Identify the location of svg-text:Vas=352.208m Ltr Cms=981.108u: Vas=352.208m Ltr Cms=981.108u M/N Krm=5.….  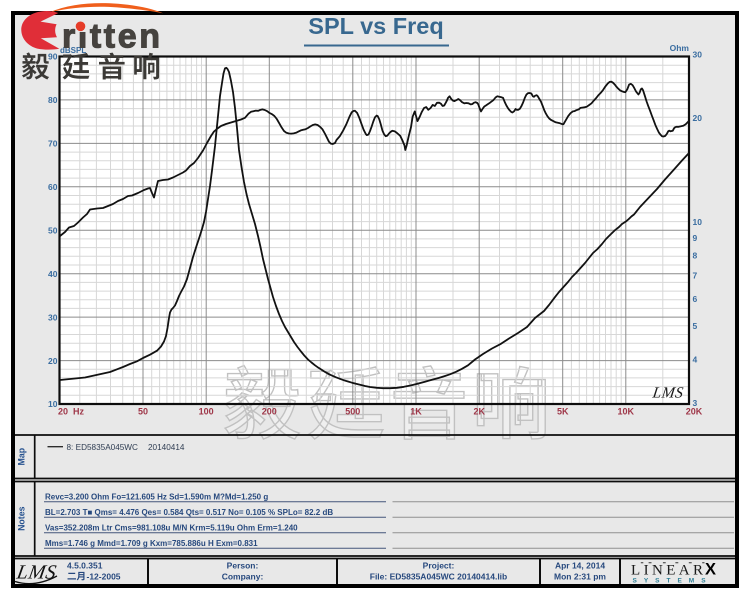
(171, 528).